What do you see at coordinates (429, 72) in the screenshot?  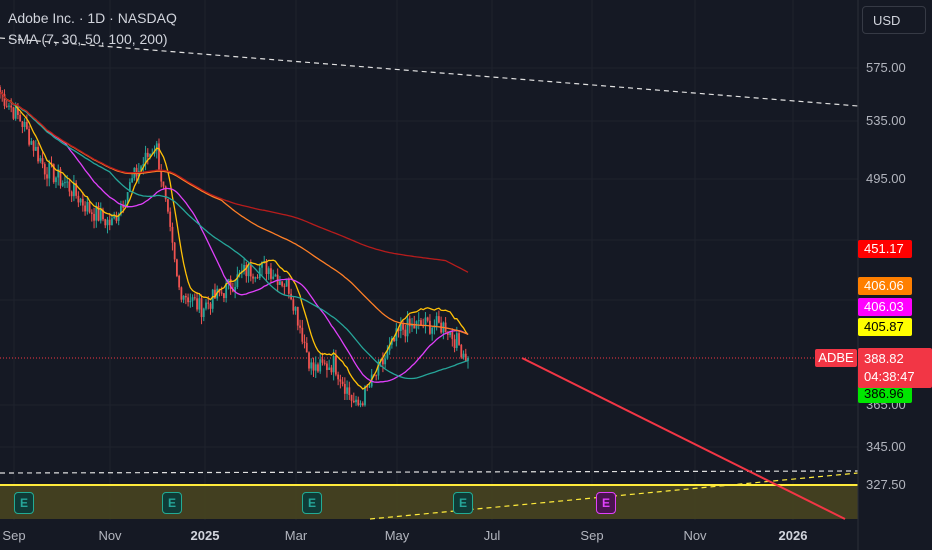 I see `resistance-trendline-dashed` at bounding box center [429, 72].